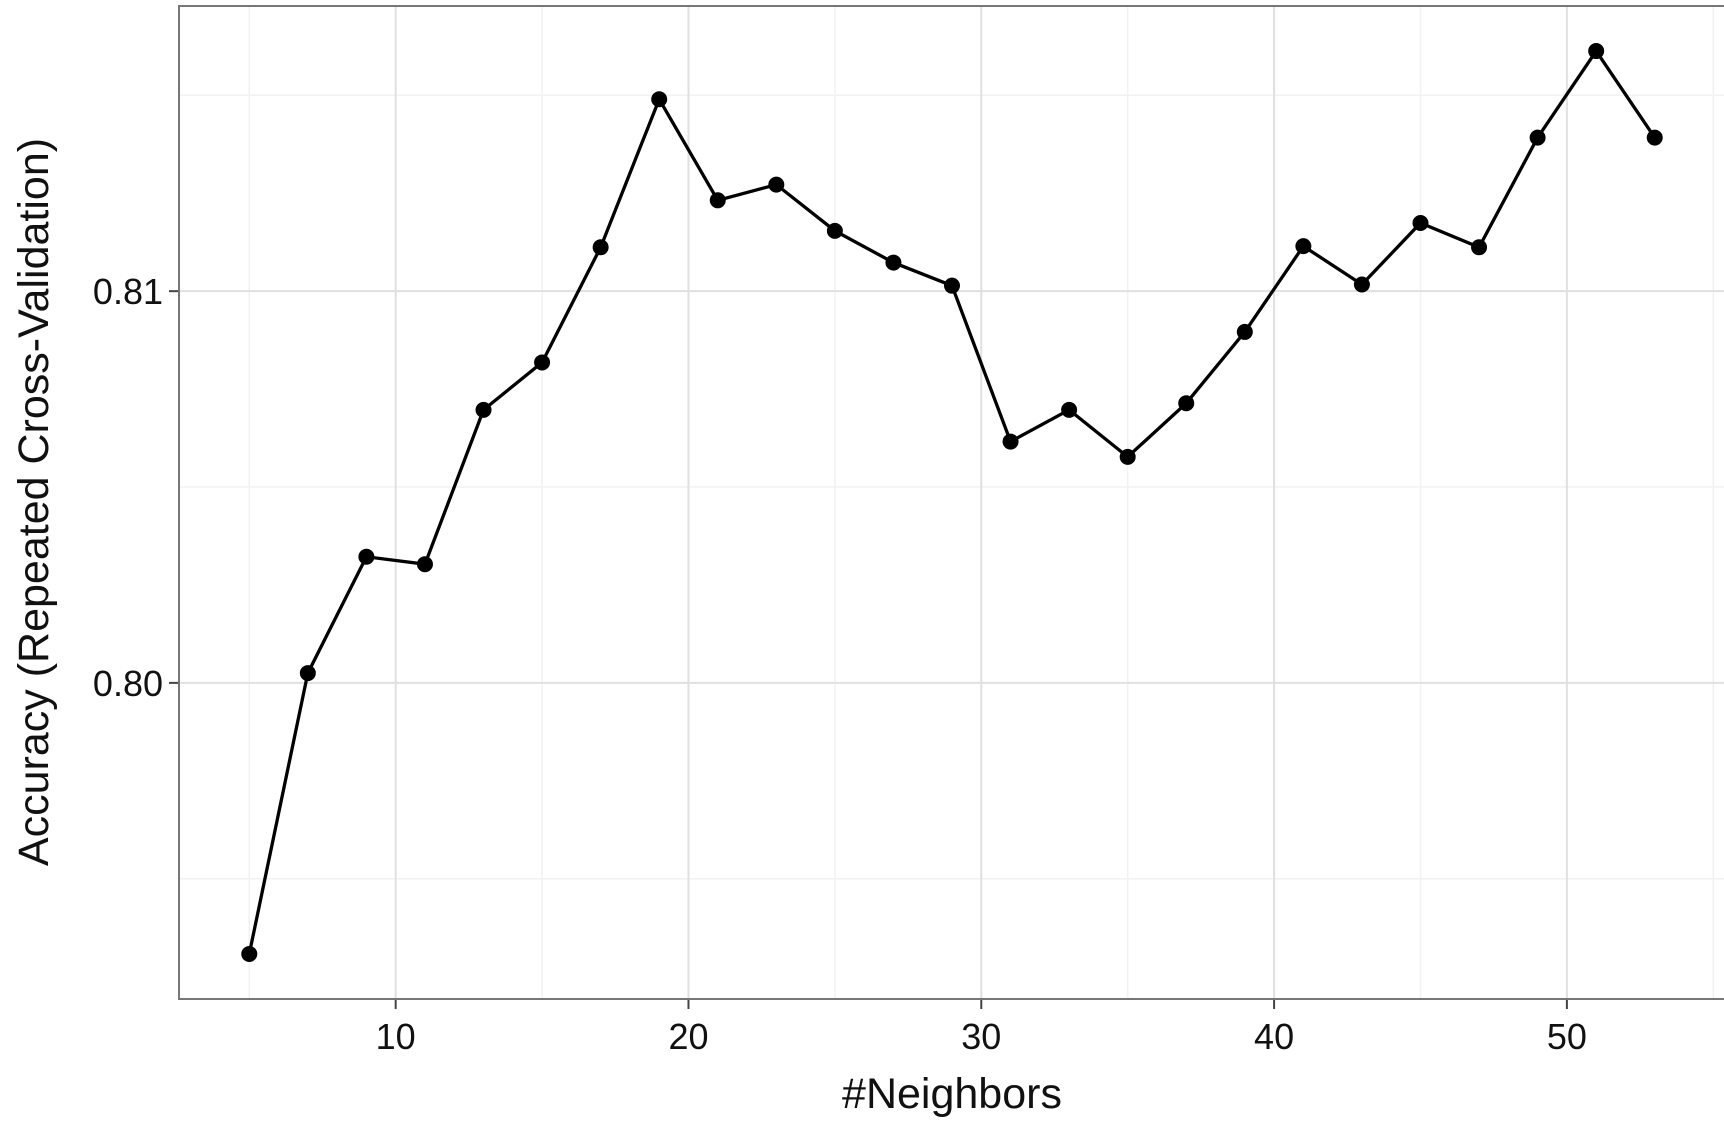 The image size is (1724, 1123). I want to click on x-tick-label: 40, so click(1274, 1036).